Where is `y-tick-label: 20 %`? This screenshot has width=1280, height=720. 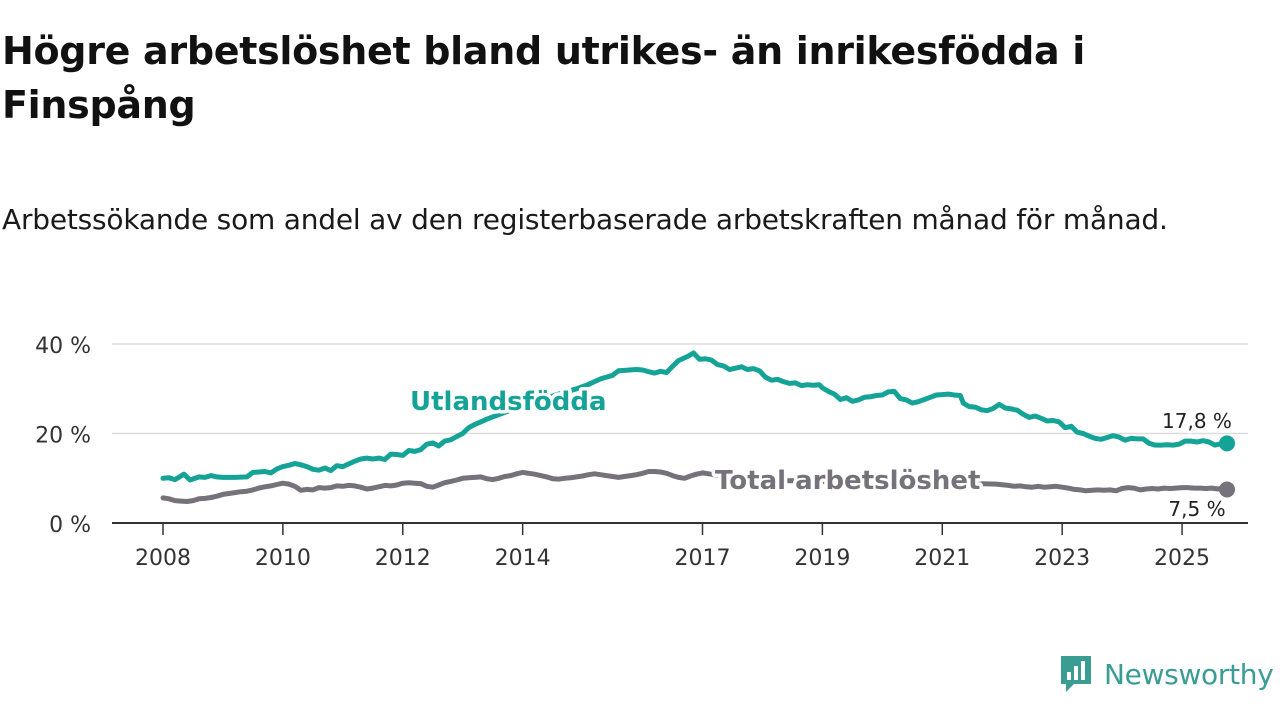
y-tick-label: 20 % is located at coordinates (63, 436).